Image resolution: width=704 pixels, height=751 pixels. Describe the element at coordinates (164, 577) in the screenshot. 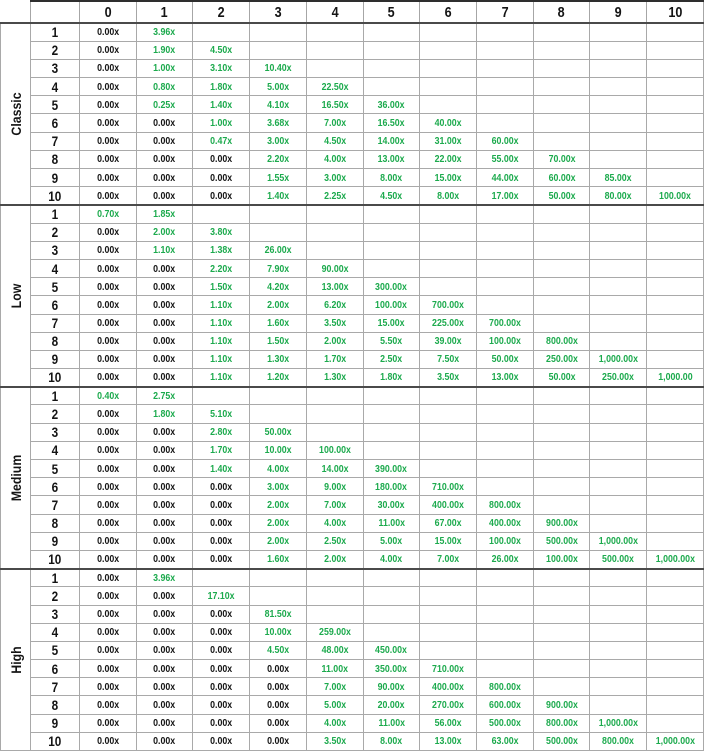

I see `payout-cell: 3.96x` at that location.